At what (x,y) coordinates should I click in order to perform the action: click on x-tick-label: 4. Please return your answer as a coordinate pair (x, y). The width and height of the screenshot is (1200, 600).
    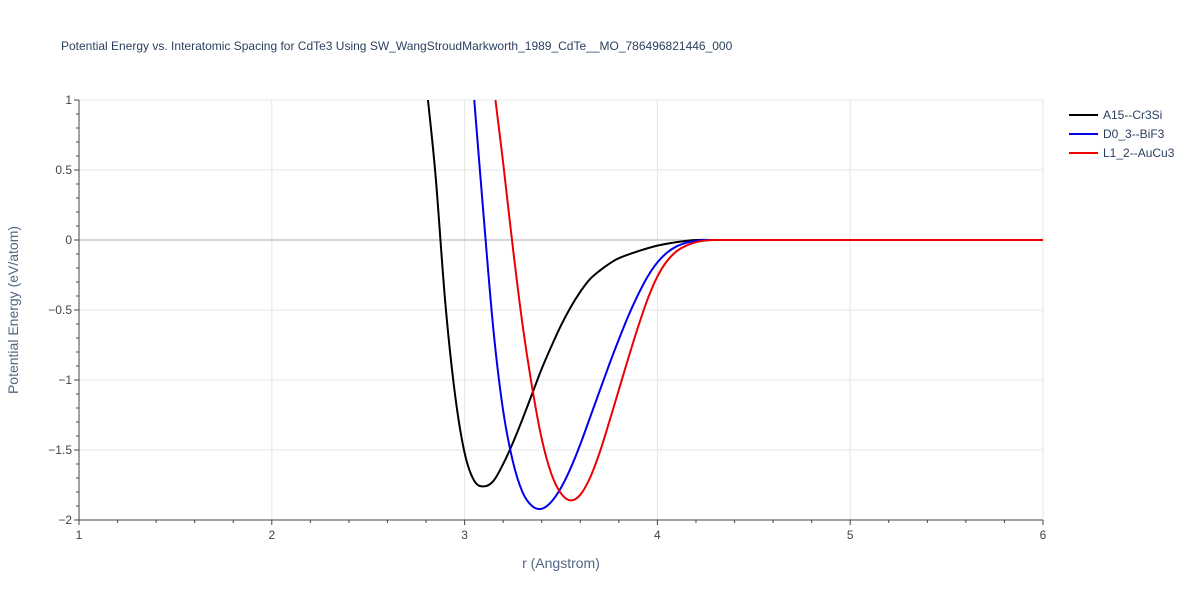
    Looking at the image, I should click on (657, 535).